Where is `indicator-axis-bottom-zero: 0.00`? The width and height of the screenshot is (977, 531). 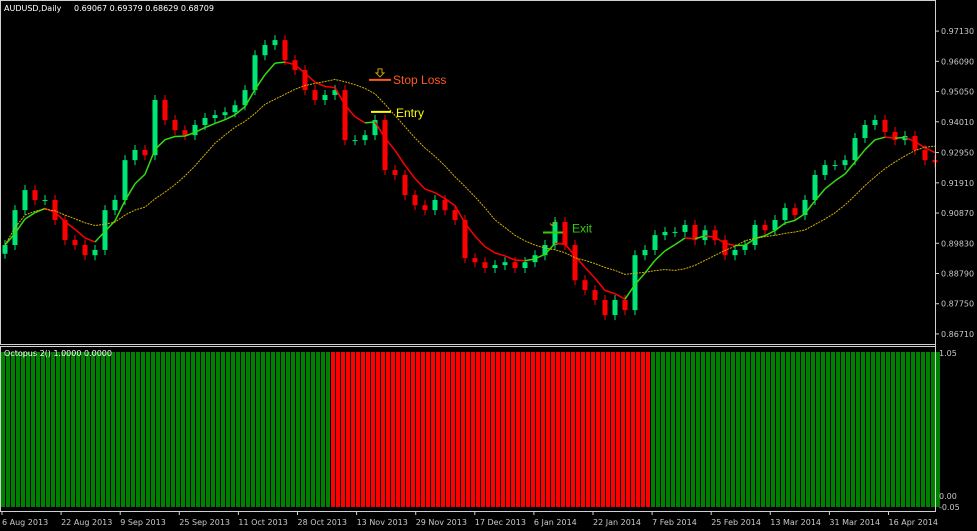 indicator-axis-bottom-zero: 0.00 is located at coordinates (948, 496).